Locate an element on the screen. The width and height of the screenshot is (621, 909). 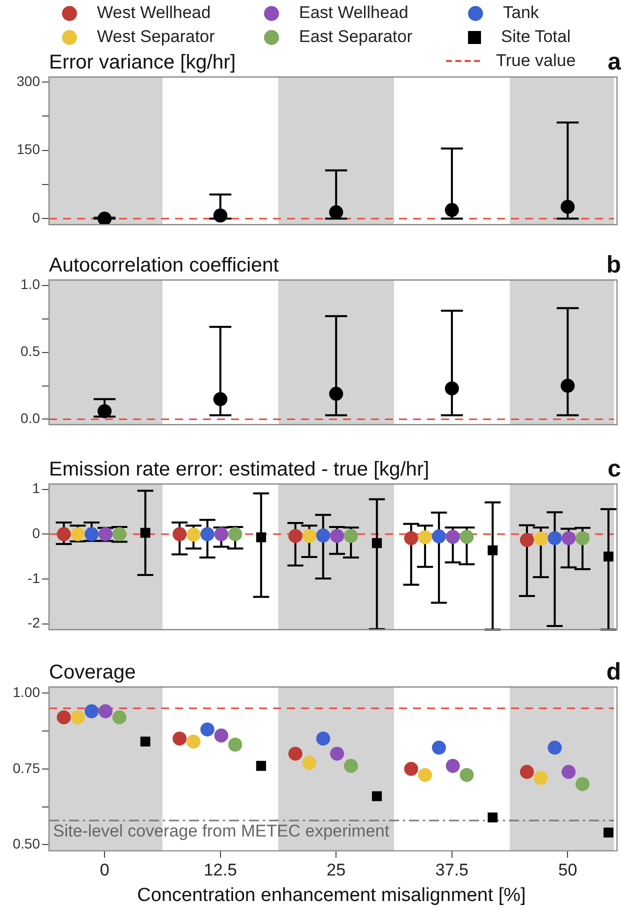
x-tick-label: 25 is located at coordinates (336, 870).